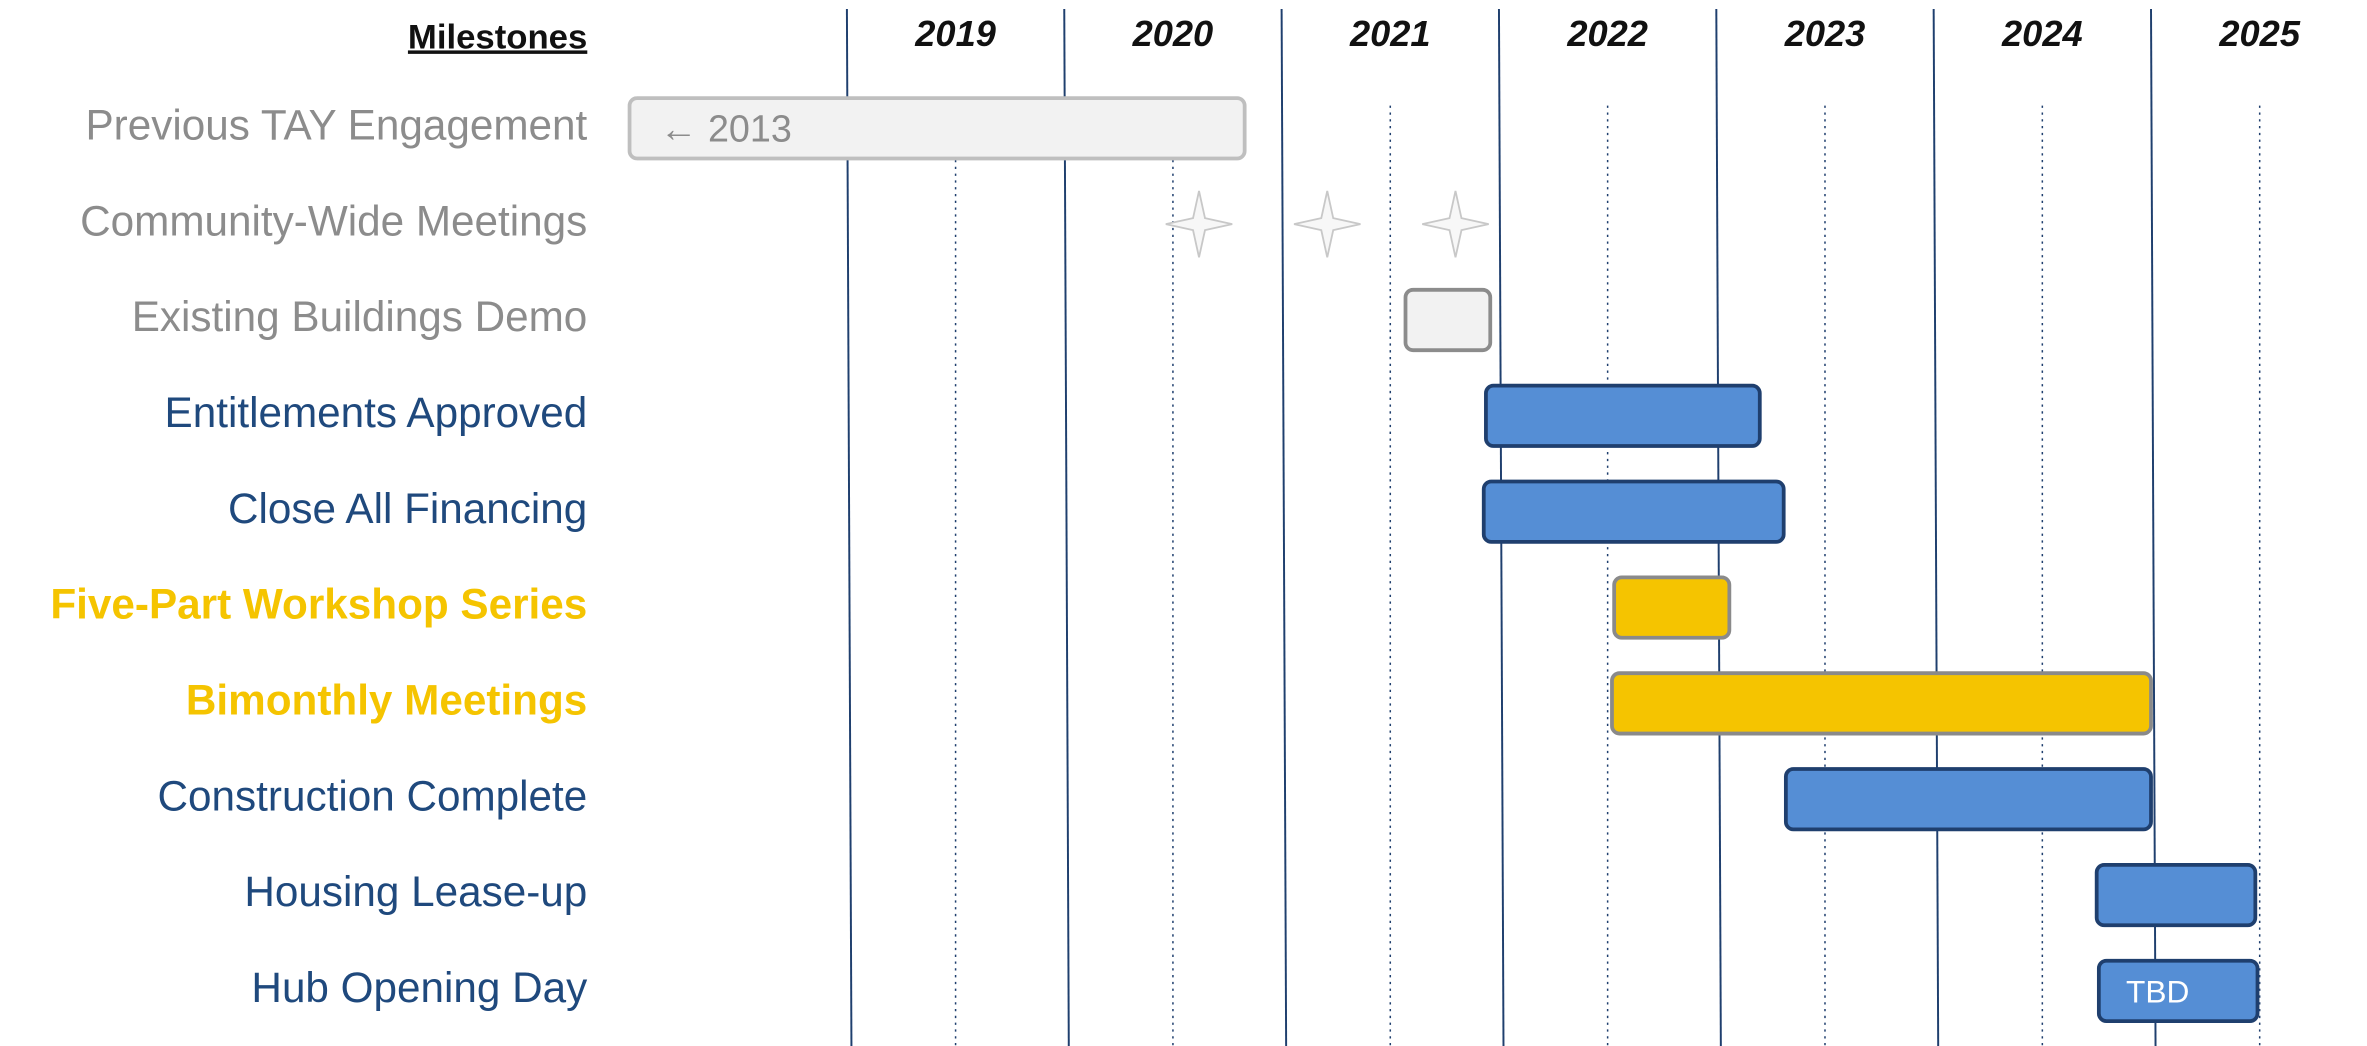  I want to click on chart-title: Milestones, so click(497, 37).